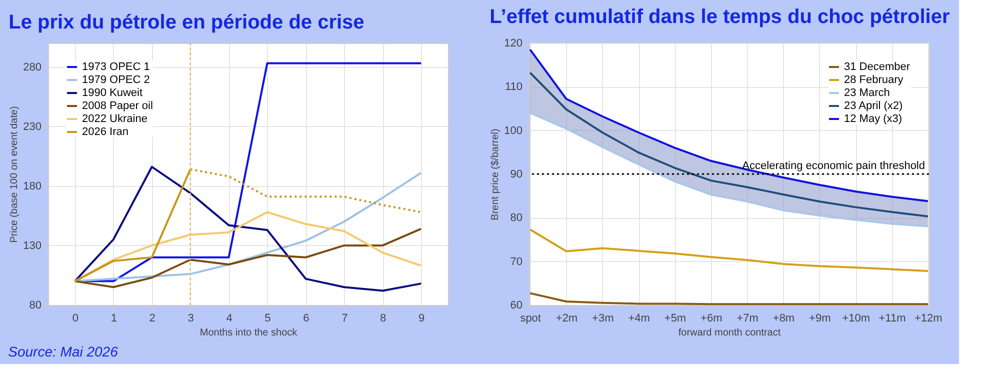 The width and height of the screenshot is (1000, 390). Describe the element at coordinates (833, 166) in the screenshot. I see `ref-line-label: Accelerating economic pain threshold` at that location.